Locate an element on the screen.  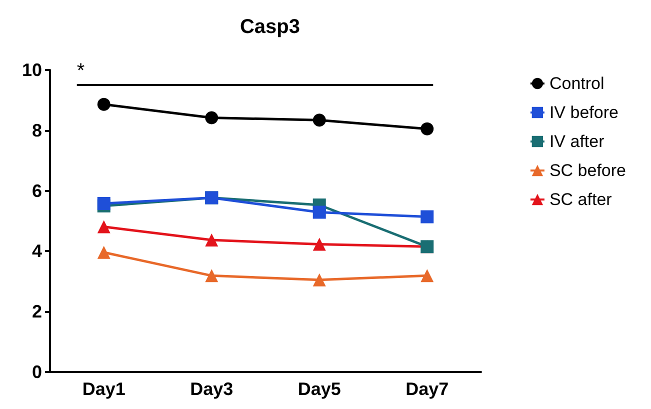
chart-title: Casp3 is located at coordinates (270, 27).